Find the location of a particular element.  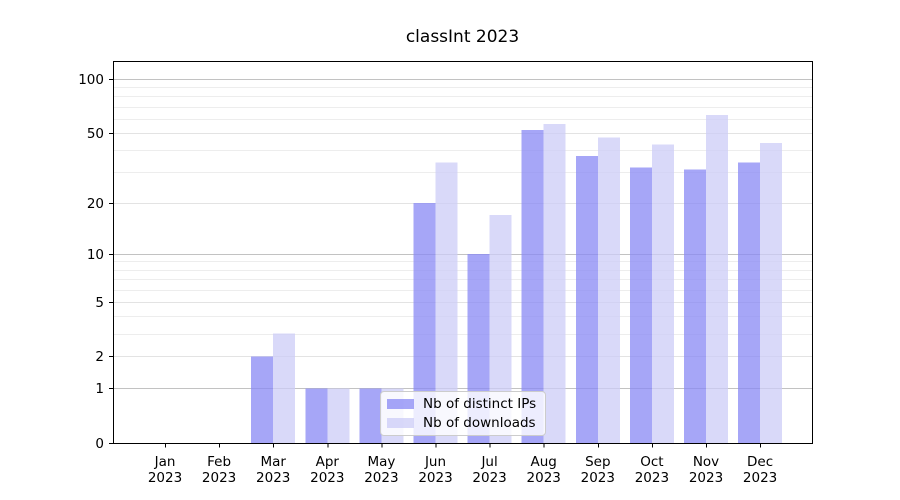

y-tick-label: 50 is located at coordinates (95, 134).